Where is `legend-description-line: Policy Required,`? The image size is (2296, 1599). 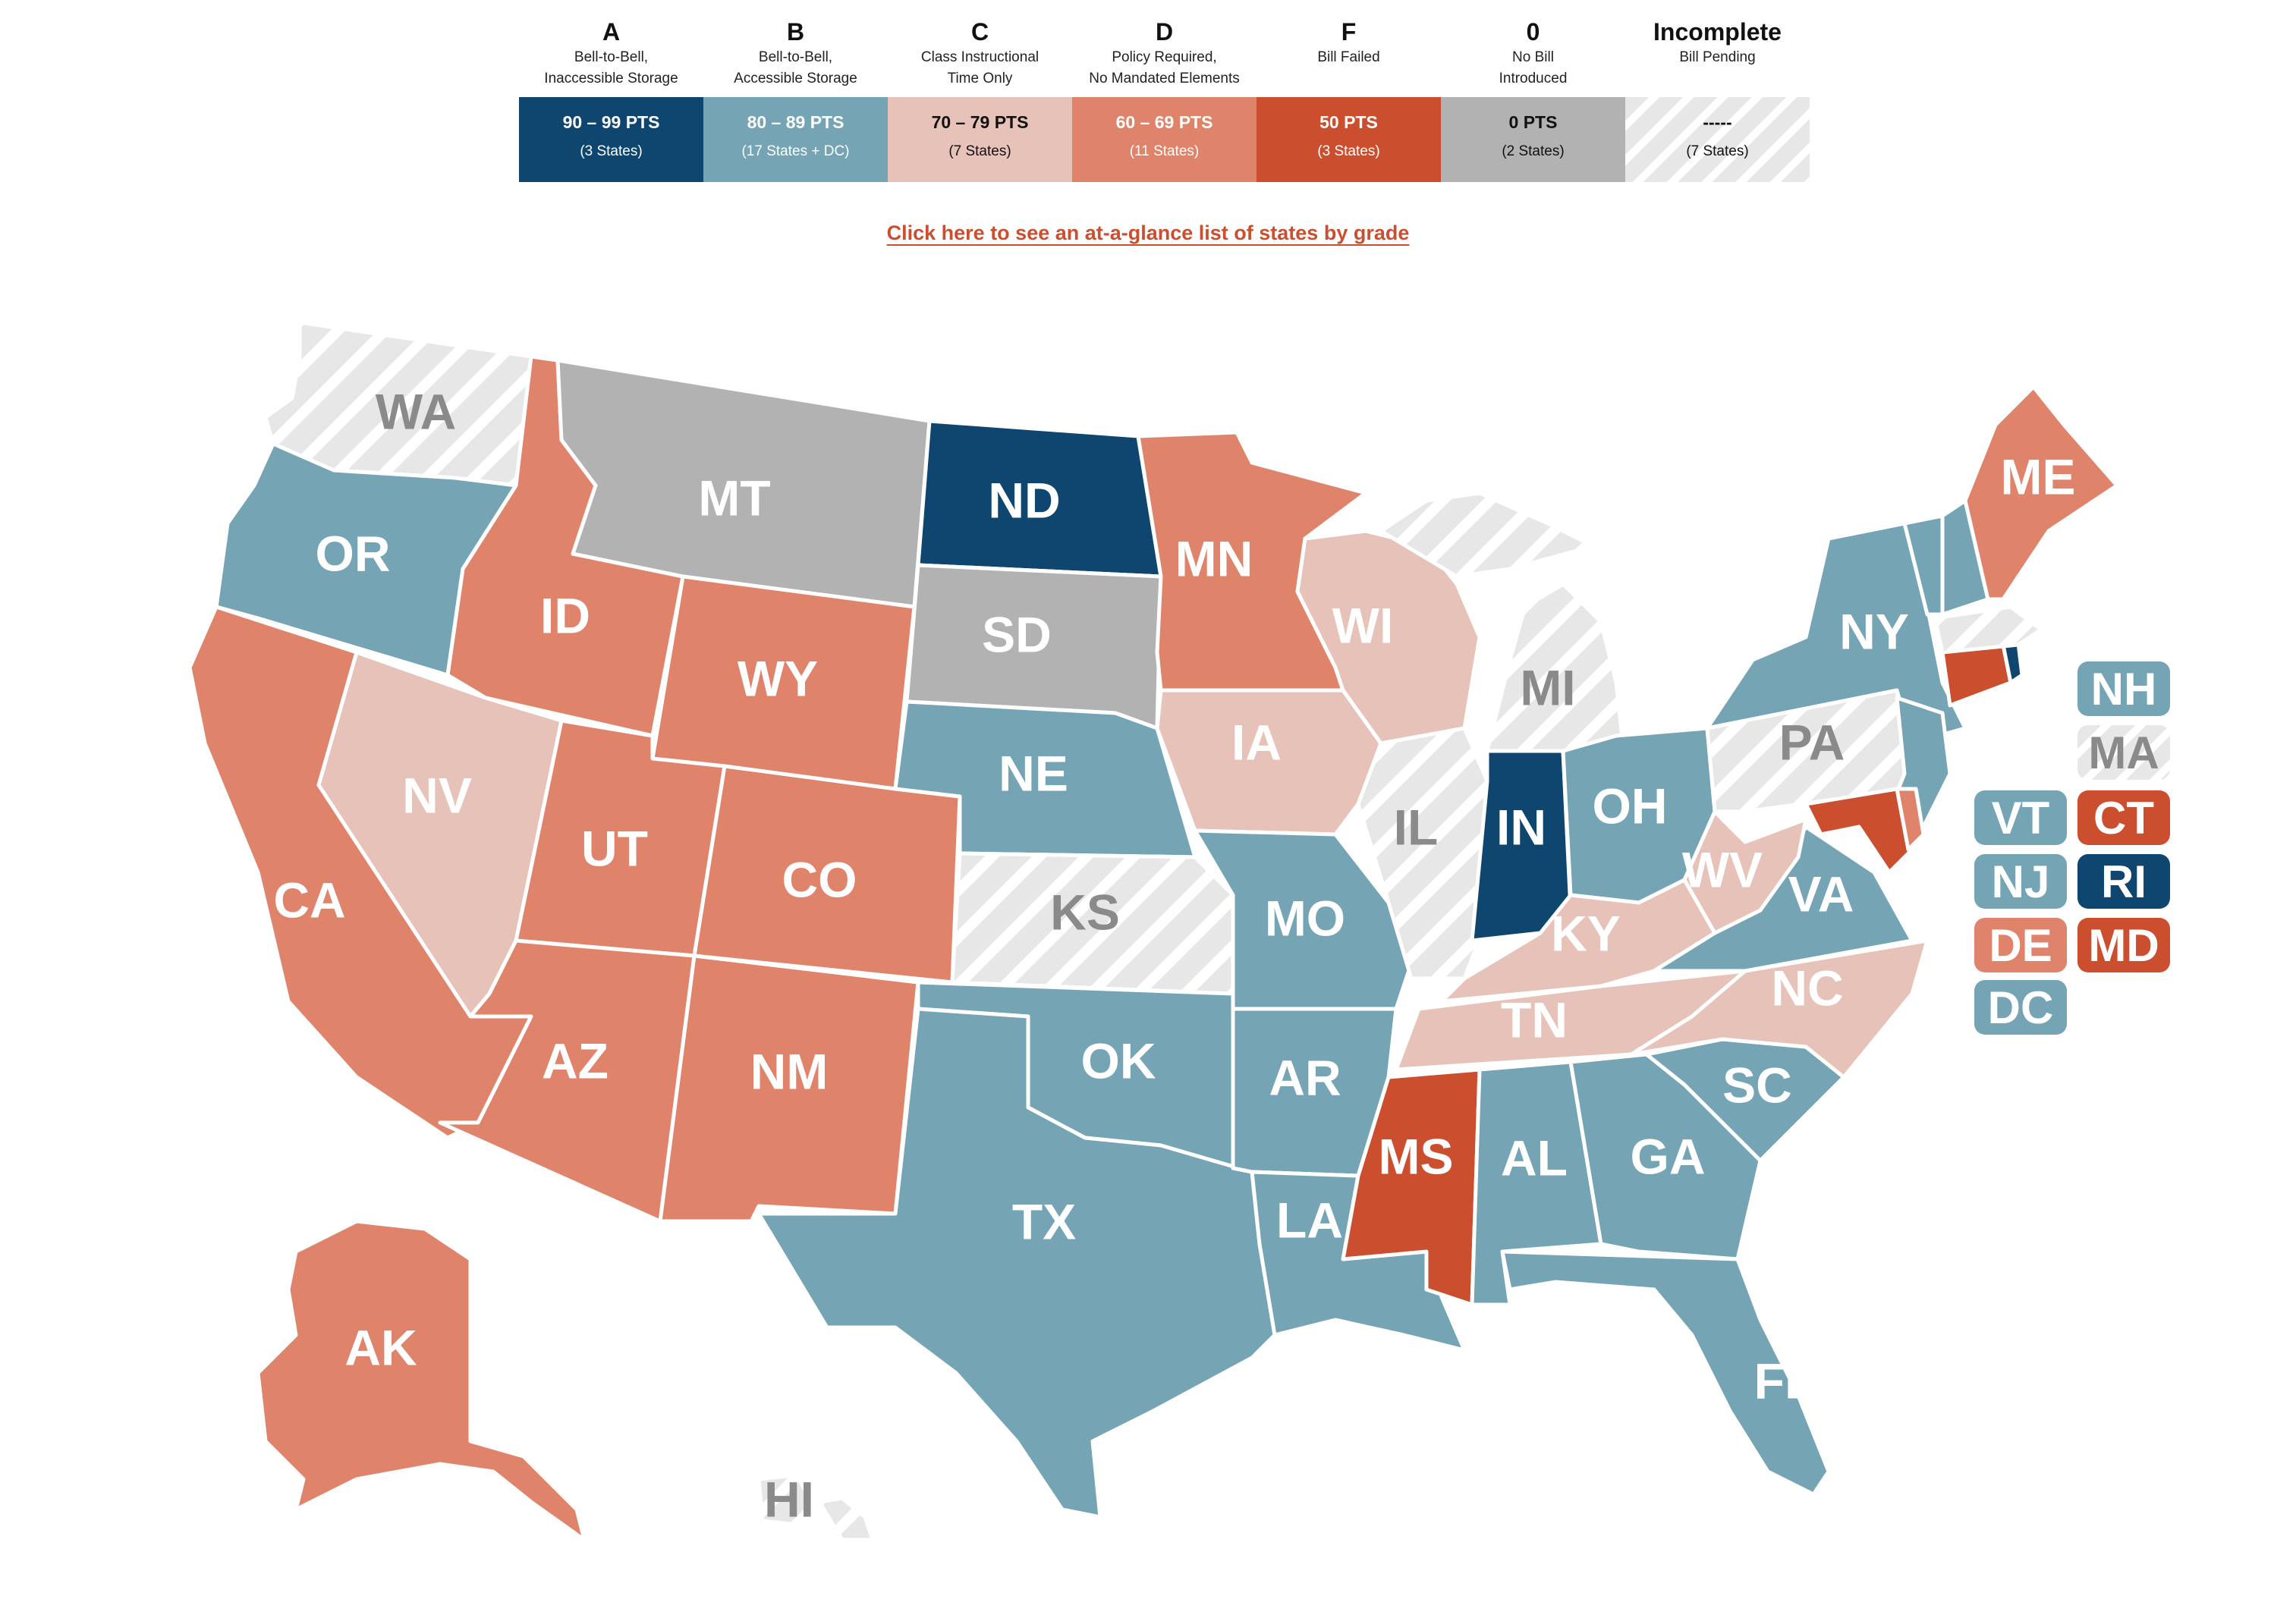 legend-description-line: Policy Required, is located at coordinates (1164, 57).